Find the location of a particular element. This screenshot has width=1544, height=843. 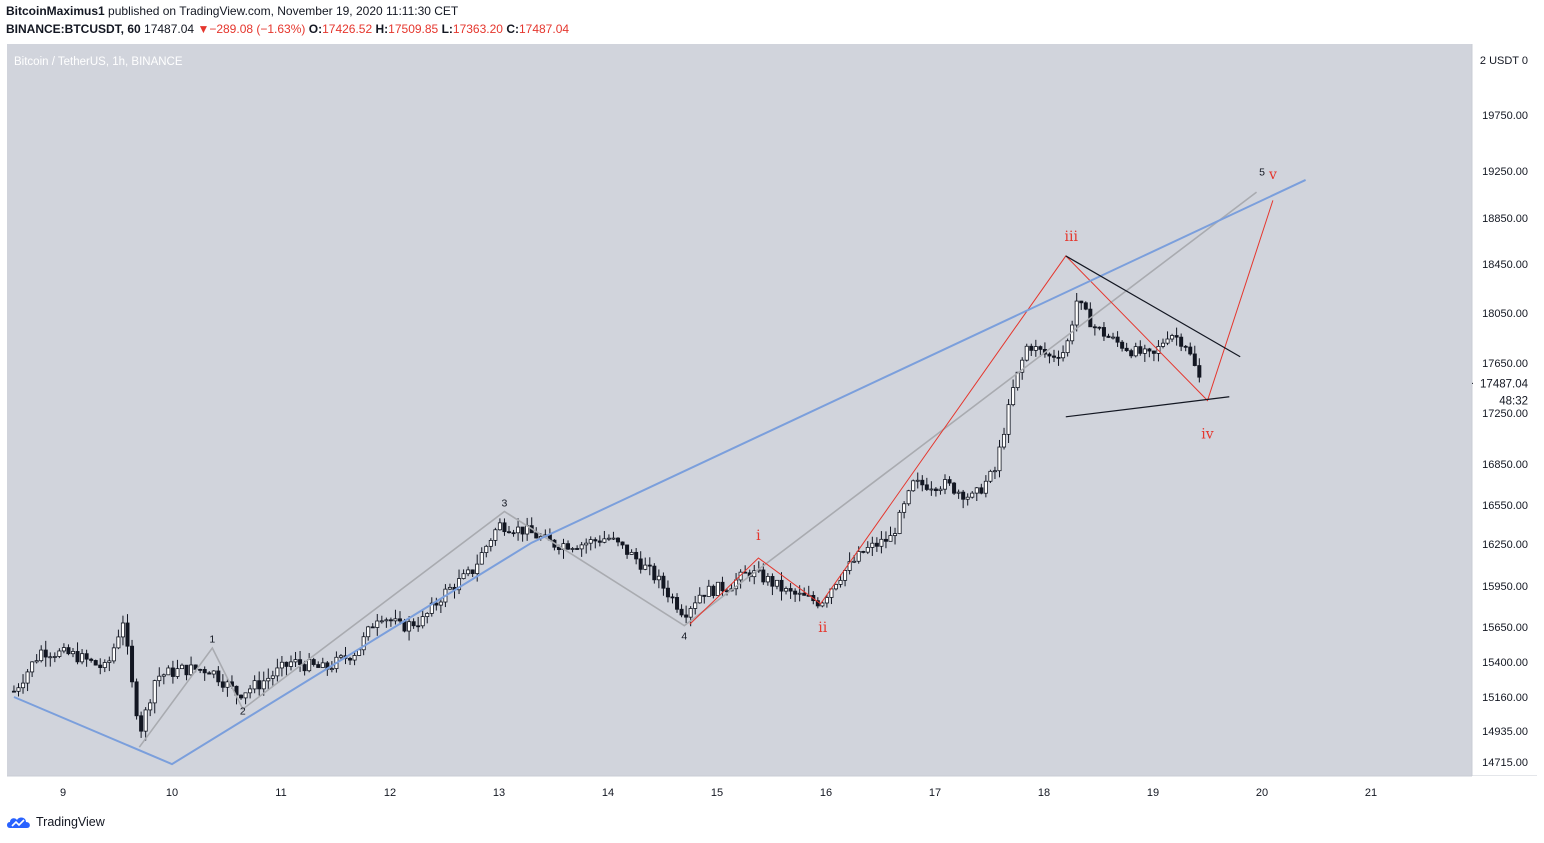

y-tick-label: 17650.00 is located at coordinates (1505, 364).